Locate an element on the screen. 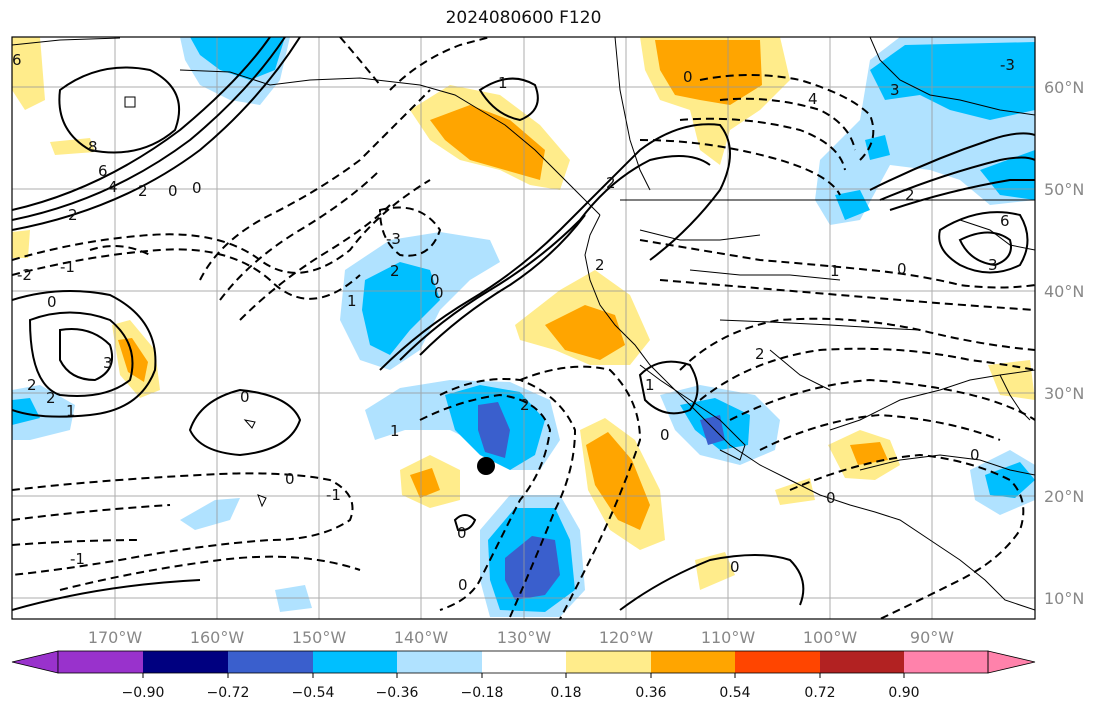 This screenshot has height=712, width=1105. colorbar-outline is located at coordinates (523, 662).